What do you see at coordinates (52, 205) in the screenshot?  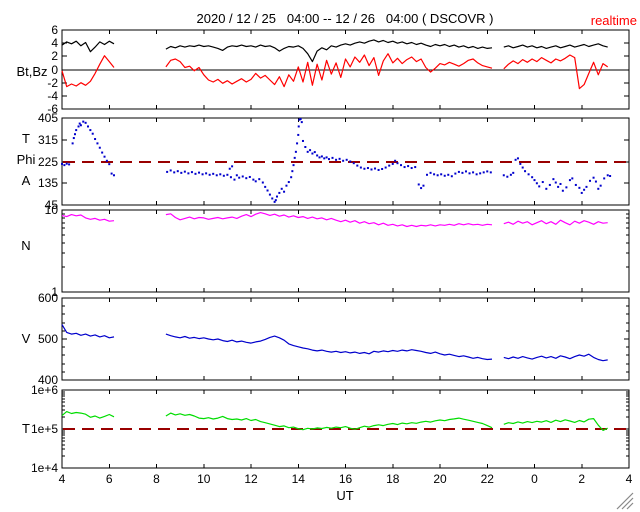 I see `y-tick-label: 45` at bounding box center [52, 205].